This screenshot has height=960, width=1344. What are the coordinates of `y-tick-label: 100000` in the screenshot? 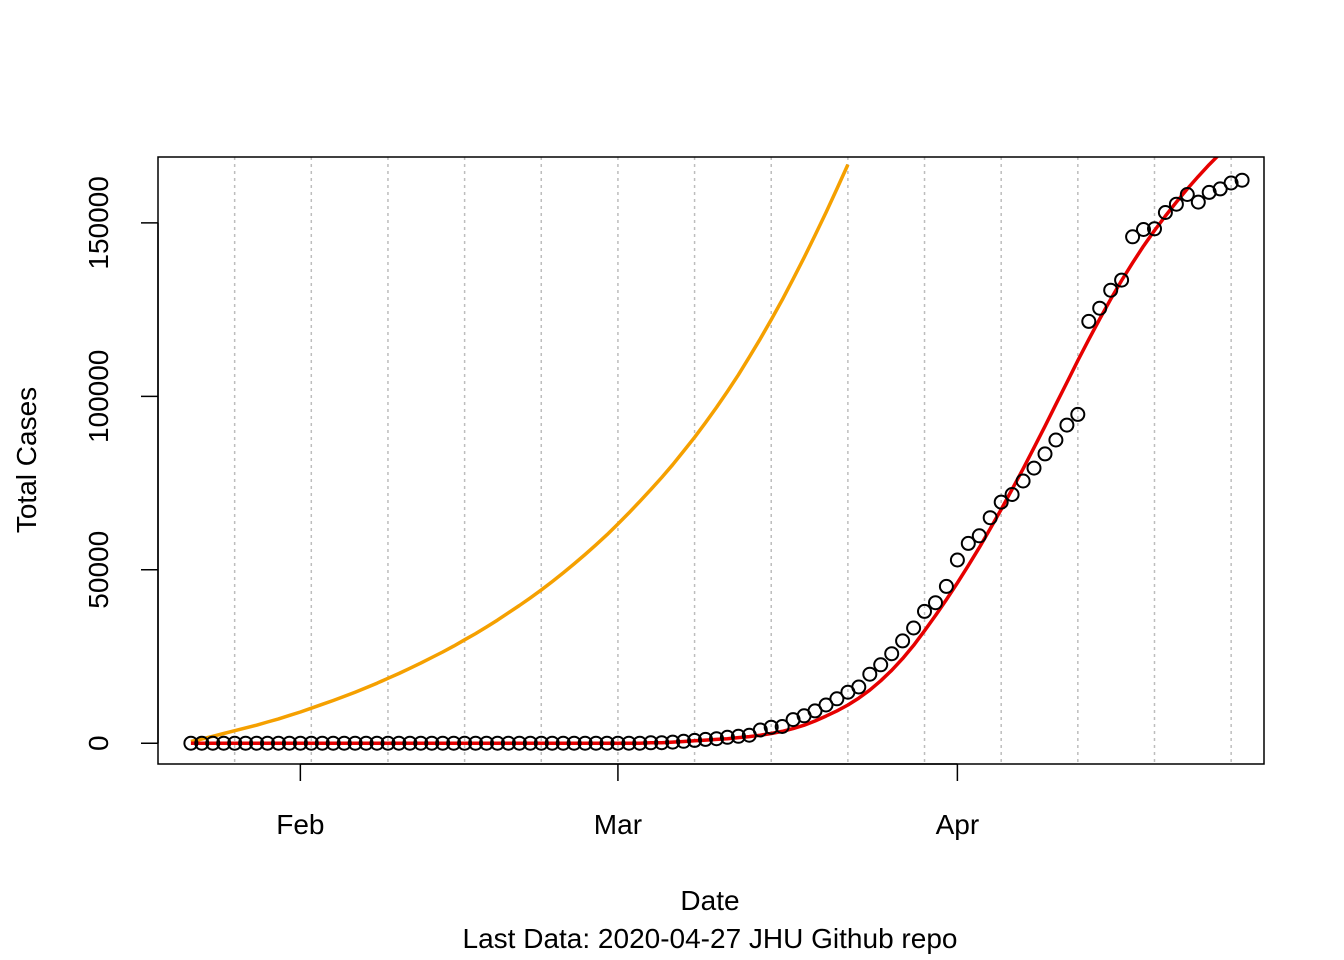 It's located at (98, 396).